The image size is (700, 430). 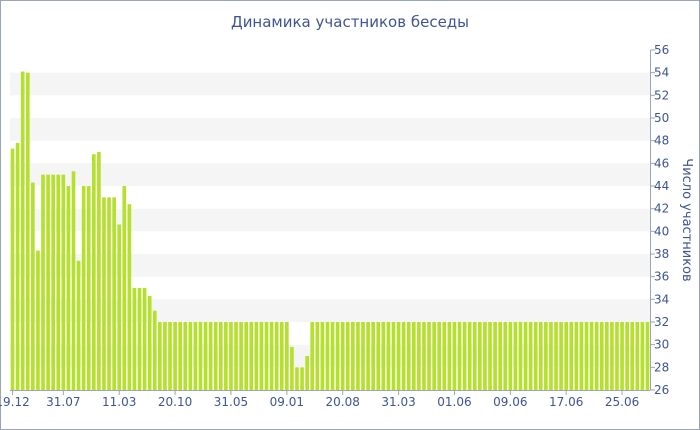 What do you see at coordinates (661, 118) in the screenshot?
I see `y-tick-label: 50` at bounding box center [661, 118].